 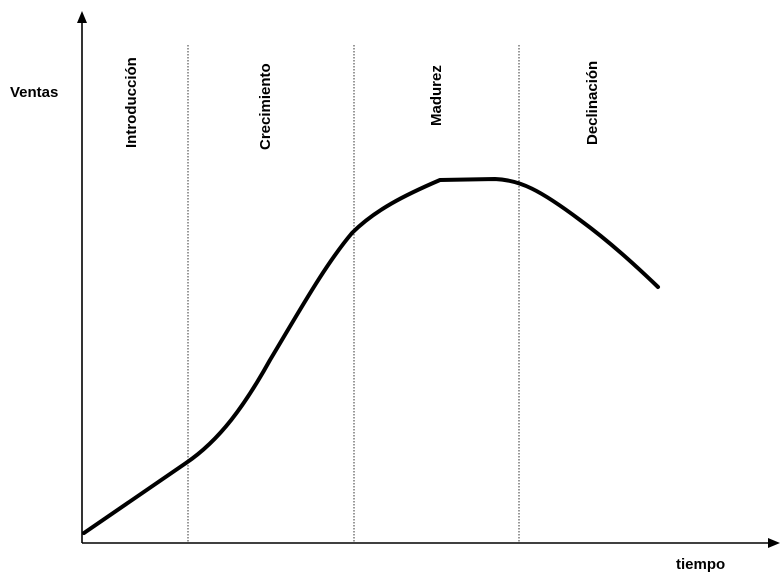 I want to click on y-axis-arrow-icon, so click(x=82, y=17).